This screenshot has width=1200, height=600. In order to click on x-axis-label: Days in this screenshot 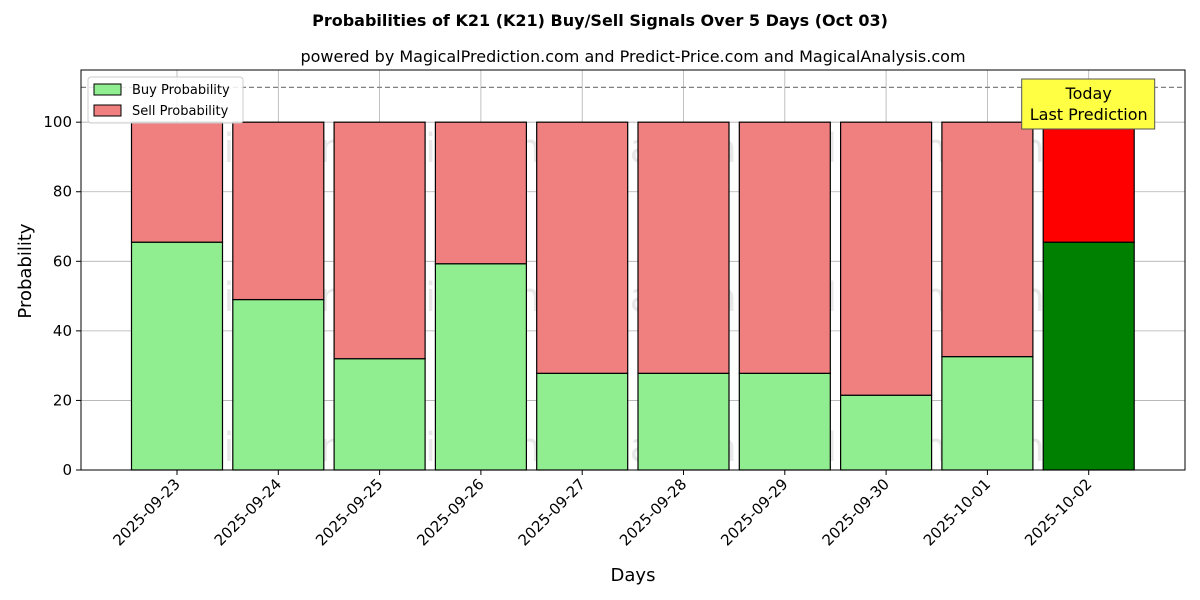, I will do `click(633, 575)`.